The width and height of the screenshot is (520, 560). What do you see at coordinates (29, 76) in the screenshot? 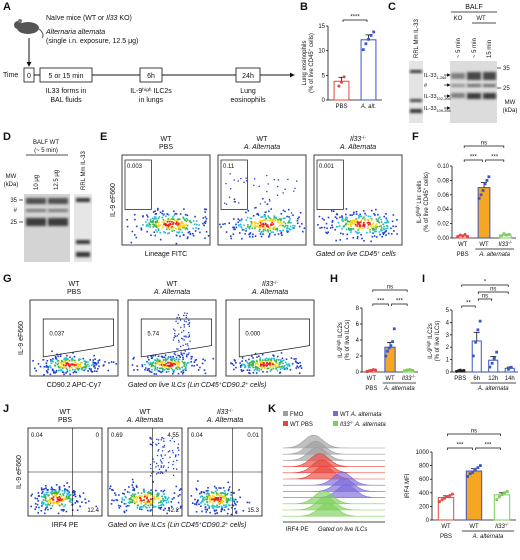
I see `timepoint: 0` at bounding box center [29, 76].